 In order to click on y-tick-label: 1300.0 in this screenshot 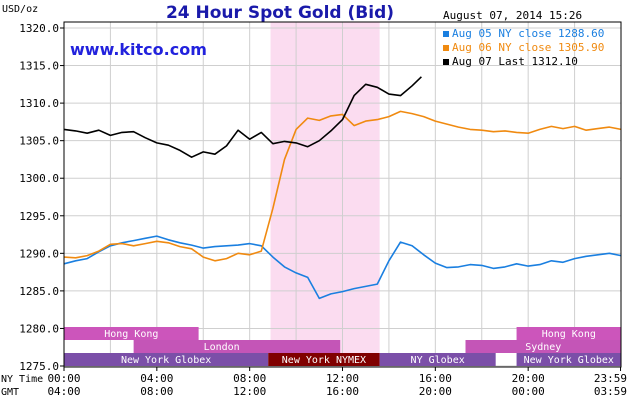, I will do `click(39, 178)`.